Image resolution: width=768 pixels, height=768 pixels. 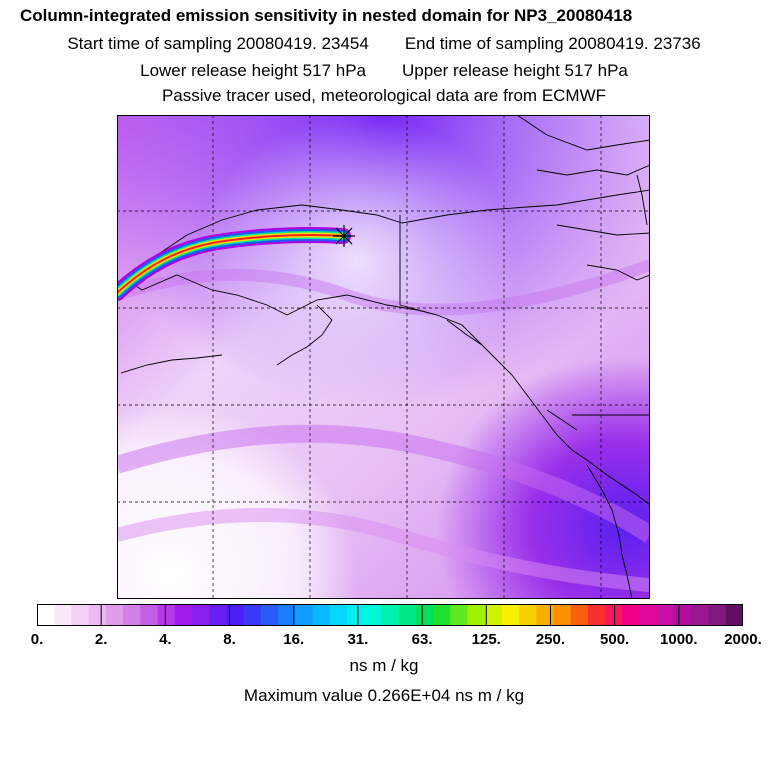 What do you see at coordinates (384, 695) in the screenshot?
I see `maximum-value-label: Maximum value 0.266E+04 ns m / kg` at bounding box center [384, 695].